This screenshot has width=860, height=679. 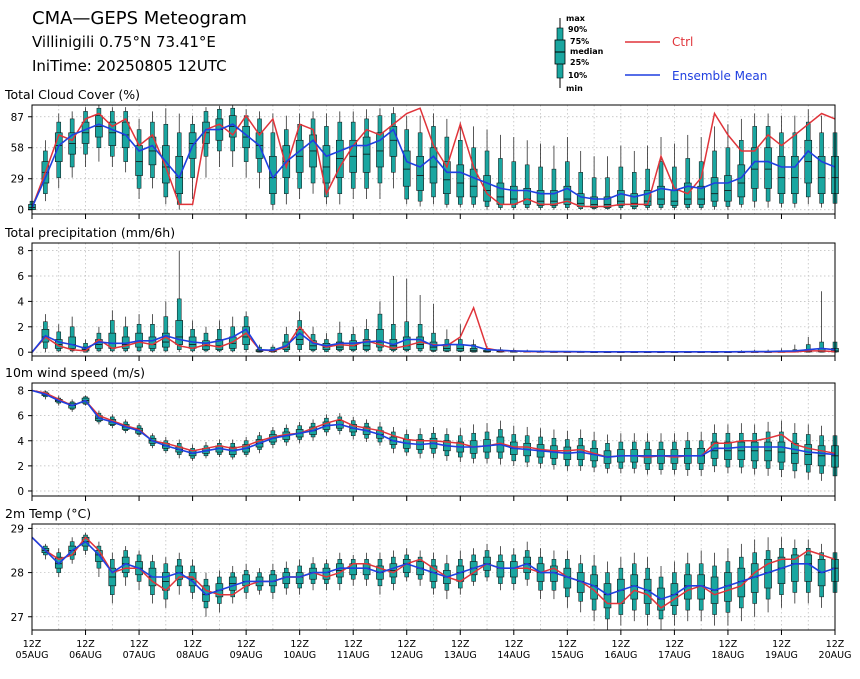 What do you see at coordinates (89, 232) in the screenshot?
I see `panel-title-precip: Total precipitation (mm/6h)` at bounding box center [89, 232].